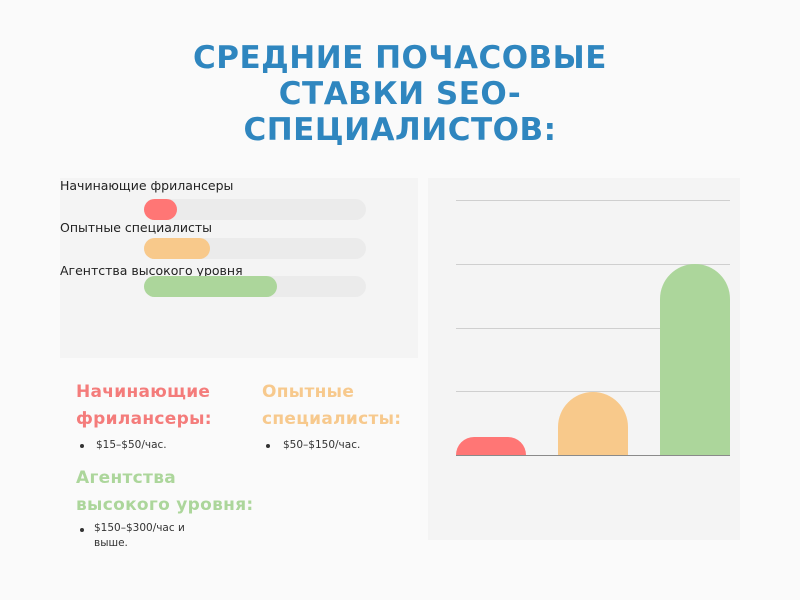 The height and width of the screenshot is (600, 800). What do you see at coordinates (126, 478) in the screenshot?
I see `legend-title-line: Агентства` at bounding box center [126, 478].